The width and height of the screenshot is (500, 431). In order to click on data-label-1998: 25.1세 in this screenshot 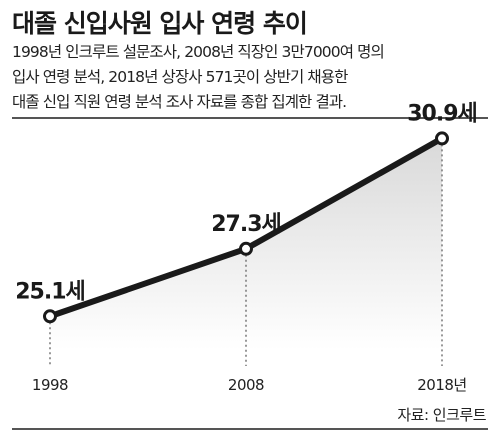, I will do `click(50, 291)`.